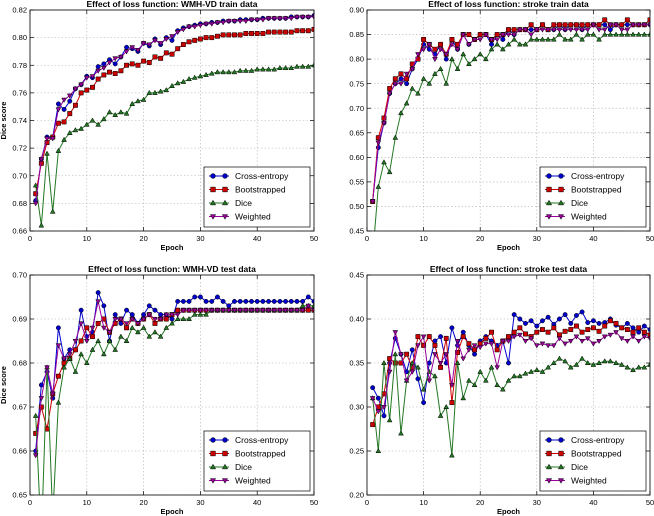 The height and width of the screenshot is (516, 654). What do you see at coordinates (356, 319) in the screenshot?
I see `y-tick-label: 0.40` at bounding box center [356, 319].